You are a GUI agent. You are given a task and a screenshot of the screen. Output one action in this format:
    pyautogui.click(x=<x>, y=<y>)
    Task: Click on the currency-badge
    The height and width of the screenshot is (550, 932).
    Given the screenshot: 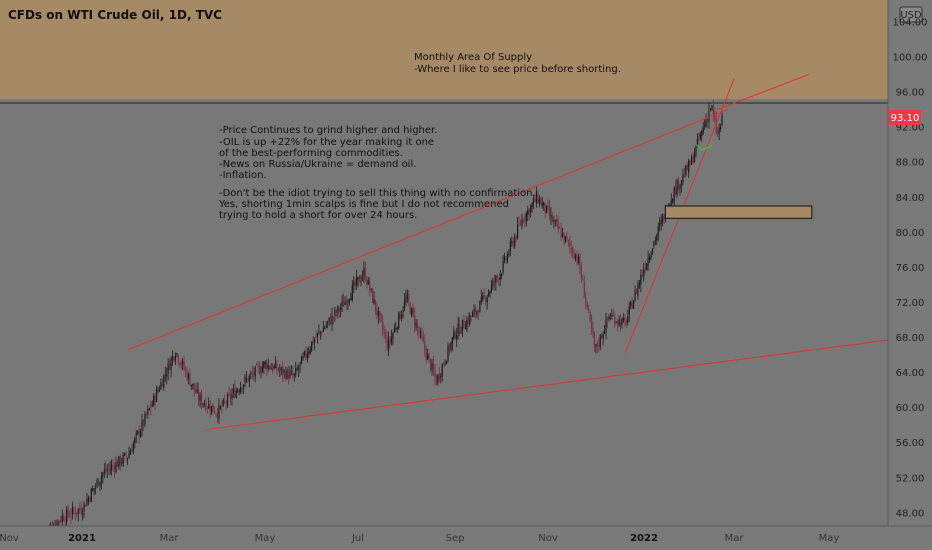 What is the action you would take?
    pyautogui.click(x=911, y=14)
    